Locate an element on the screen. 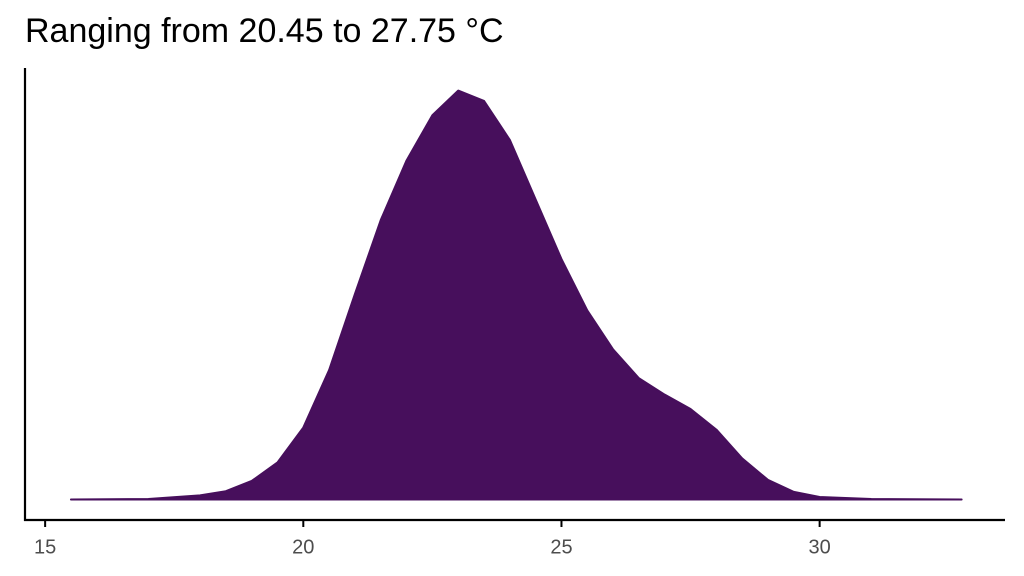  x-tick-label: 20 is located at coordinates (303, 547).